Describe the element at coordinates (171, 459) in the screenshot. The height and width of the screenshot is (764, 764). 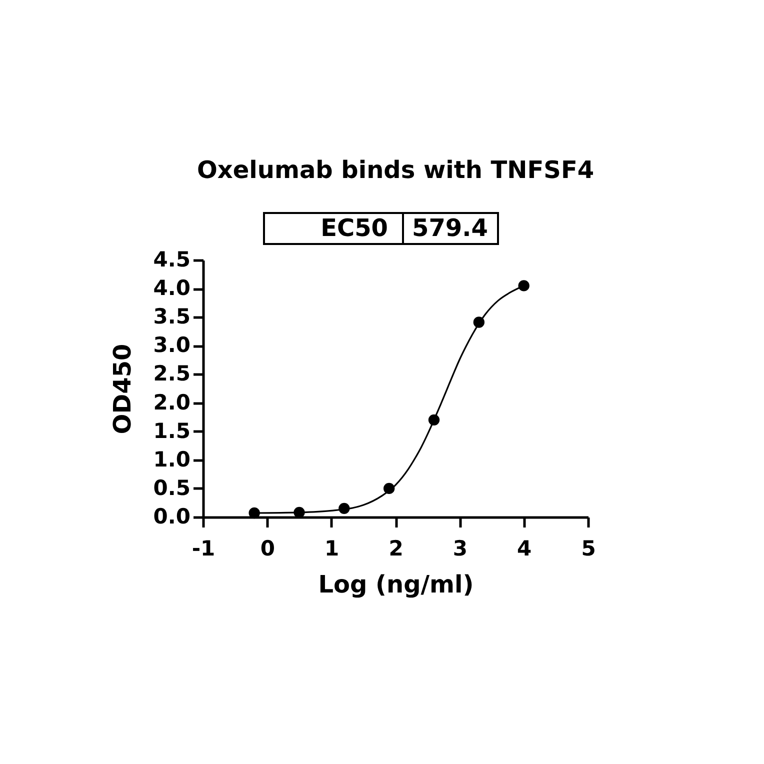
I see `y-tick-label: 1.0` at that location.